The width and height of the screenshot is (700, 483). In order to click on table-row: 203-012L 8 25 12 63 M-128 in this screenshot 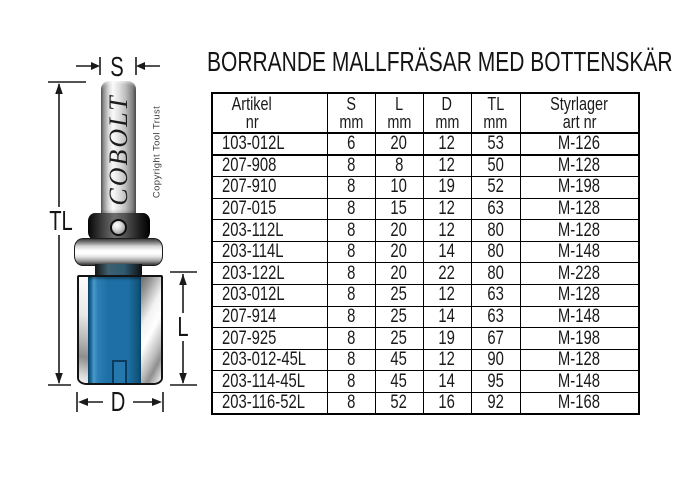, I will do `click(425, 295)`.